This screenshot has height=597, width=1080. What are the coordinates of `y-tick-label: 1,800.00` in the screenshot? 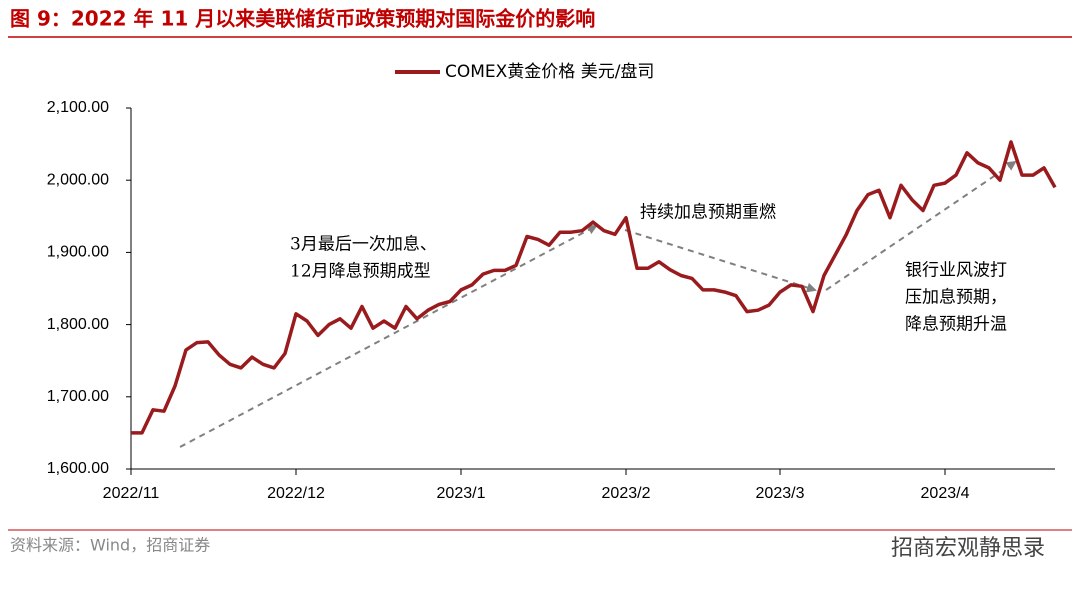 It's located at (78, 324).